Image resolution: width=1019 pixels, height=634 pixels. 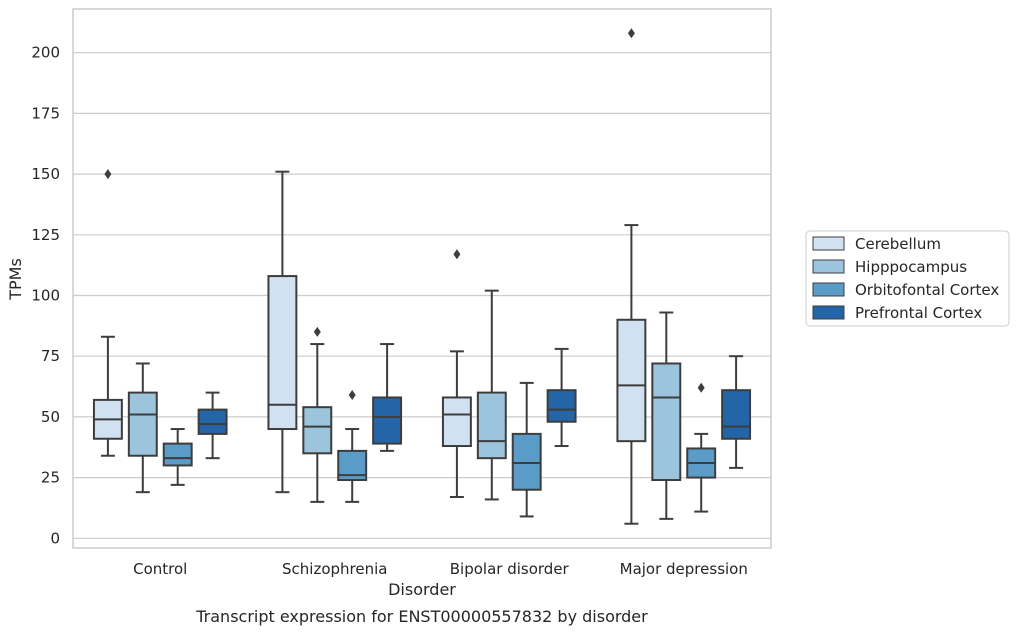 I want to click on y-tick-label: 100, so click(x=45, y=295).